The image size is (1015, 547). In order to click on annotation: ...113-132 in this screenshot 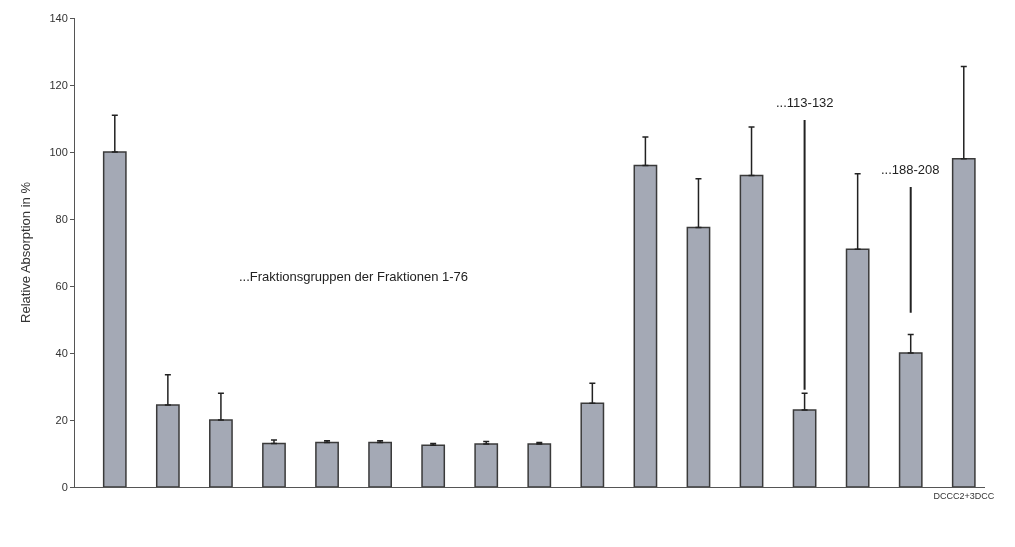, I will do `click(805, 102)`.